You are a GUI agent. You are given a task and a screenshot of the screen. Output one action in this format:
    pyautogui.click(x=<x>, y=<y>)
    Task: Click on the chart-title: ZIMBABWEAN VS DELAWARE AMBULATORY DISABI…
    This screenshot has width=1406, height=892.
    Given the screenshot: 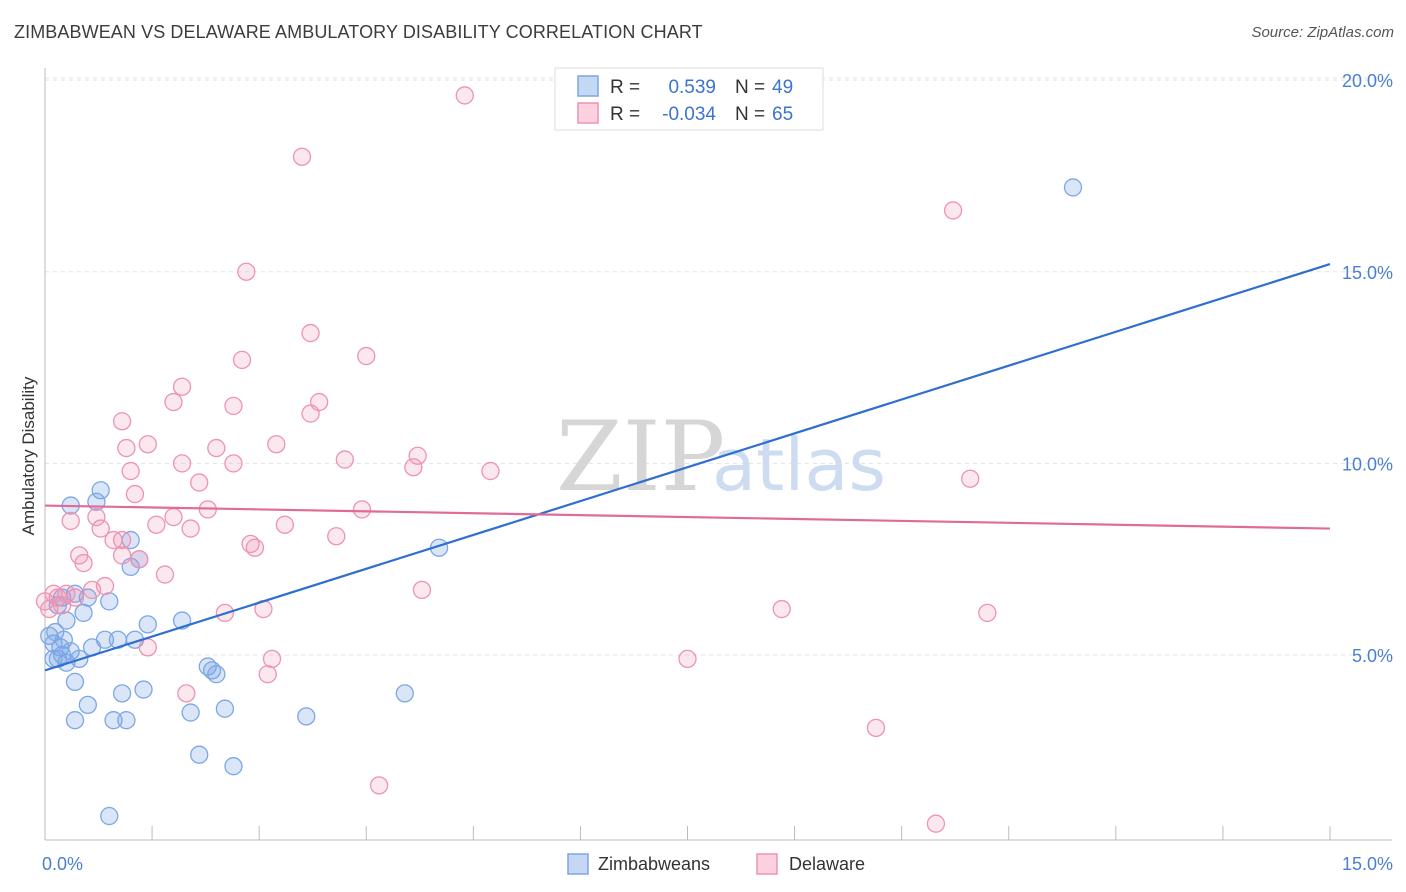 What is the action you would take?
    pyautogui.click(x=358, y=32)
    